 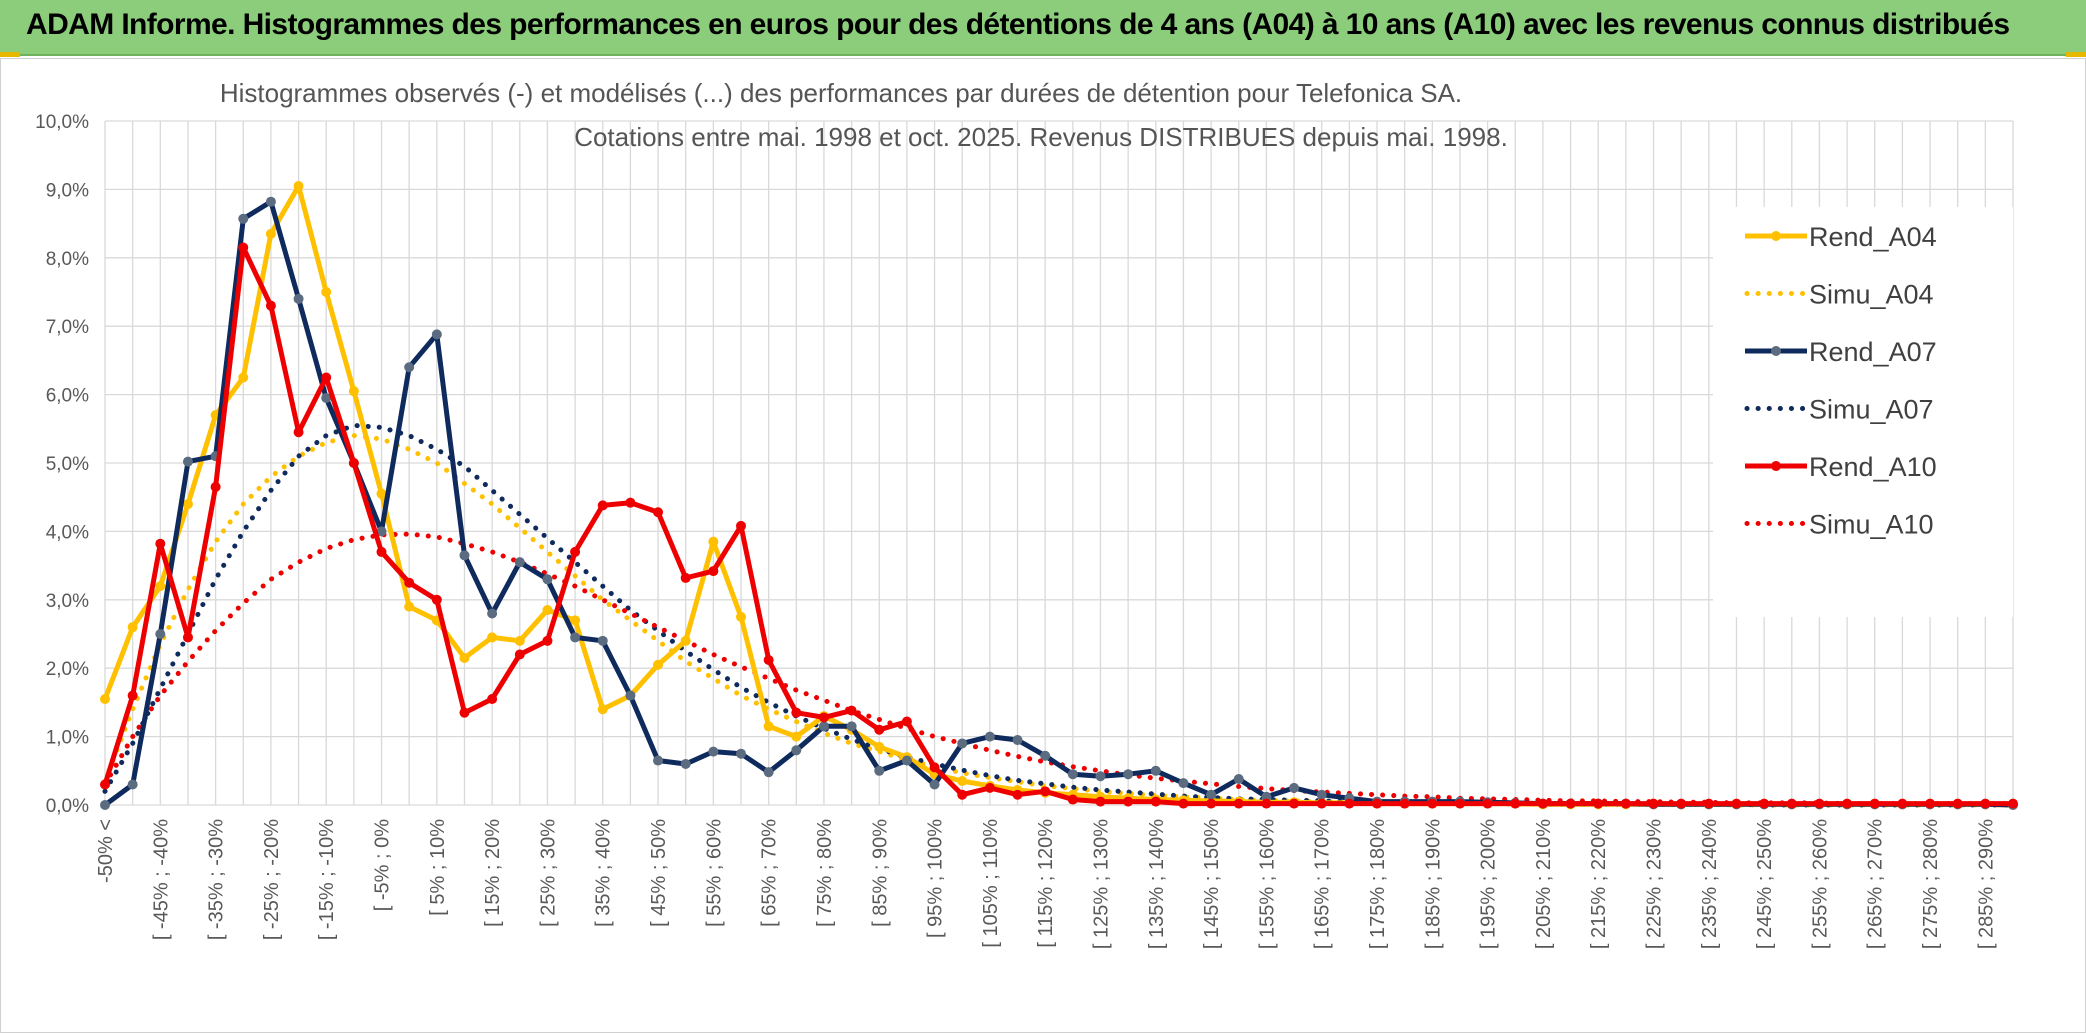 What do you see at coordinates (1839, 295) in the screenshot?
I see `legend-item-Simu_A04: Simu_A04` at bounding box center [1839, 295].